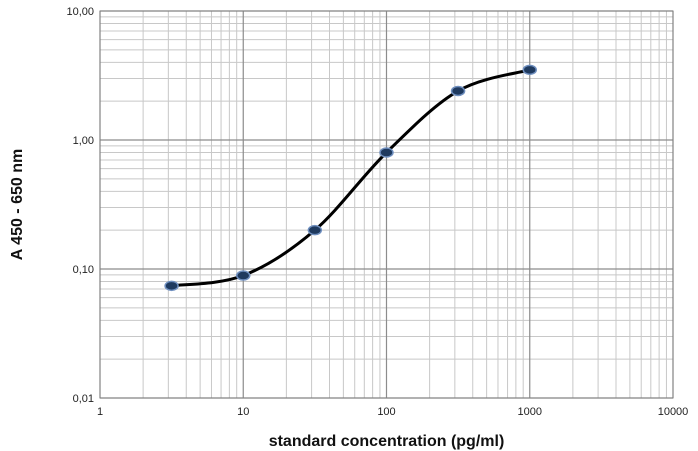 This screenshot has height=451, width=698. I want to click on y-tick-label: 0,10, so click(83, 270).